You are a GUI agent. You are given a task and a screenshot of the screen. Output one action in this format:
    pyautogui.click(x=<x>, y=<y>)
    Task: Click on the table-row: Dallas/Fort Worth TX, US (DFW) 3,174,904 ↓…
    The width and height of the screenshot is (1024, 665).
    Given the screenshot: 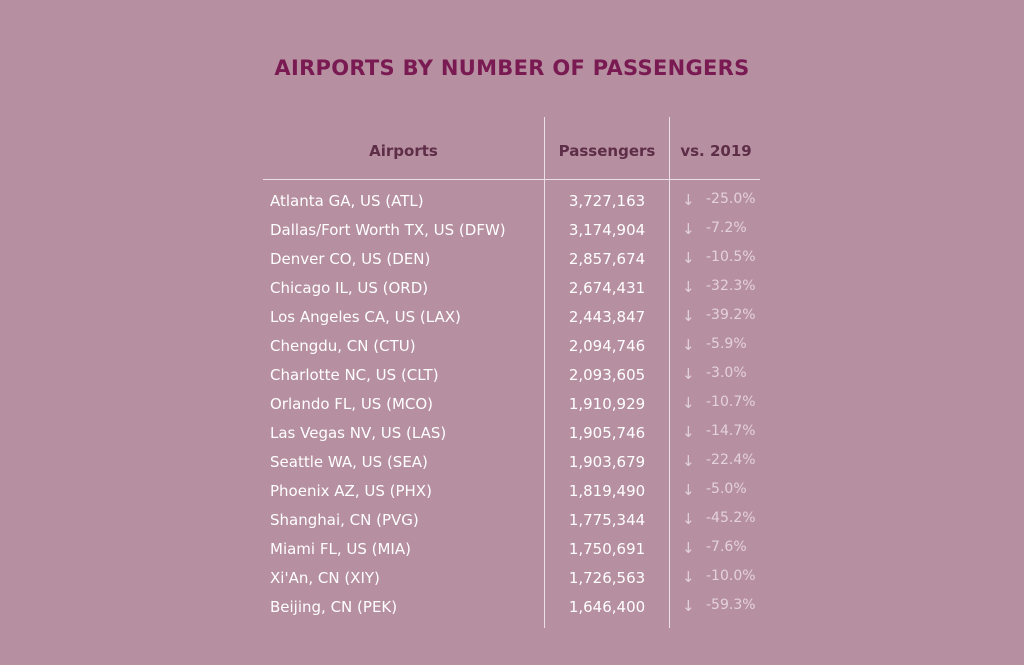 What is the action you would take?
    pyautogui.click(x=512, y=229)
    